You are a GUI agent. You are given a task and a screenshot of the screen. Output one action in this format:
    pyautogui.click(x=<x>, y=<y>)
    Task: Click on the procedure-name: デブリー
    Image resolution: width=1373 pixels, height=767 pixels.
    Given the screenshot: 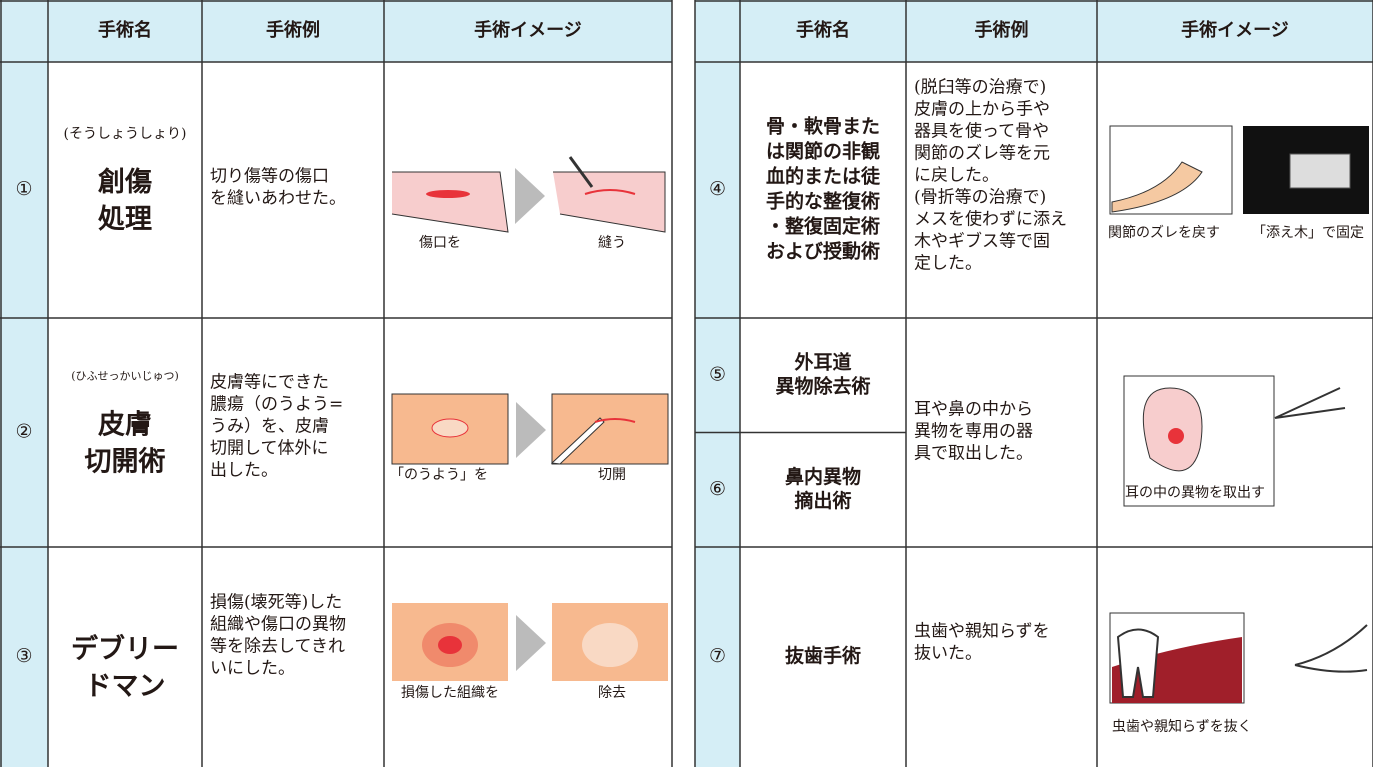 What is the action you would take?
    pyautogui.click(x=125, y=649)
    